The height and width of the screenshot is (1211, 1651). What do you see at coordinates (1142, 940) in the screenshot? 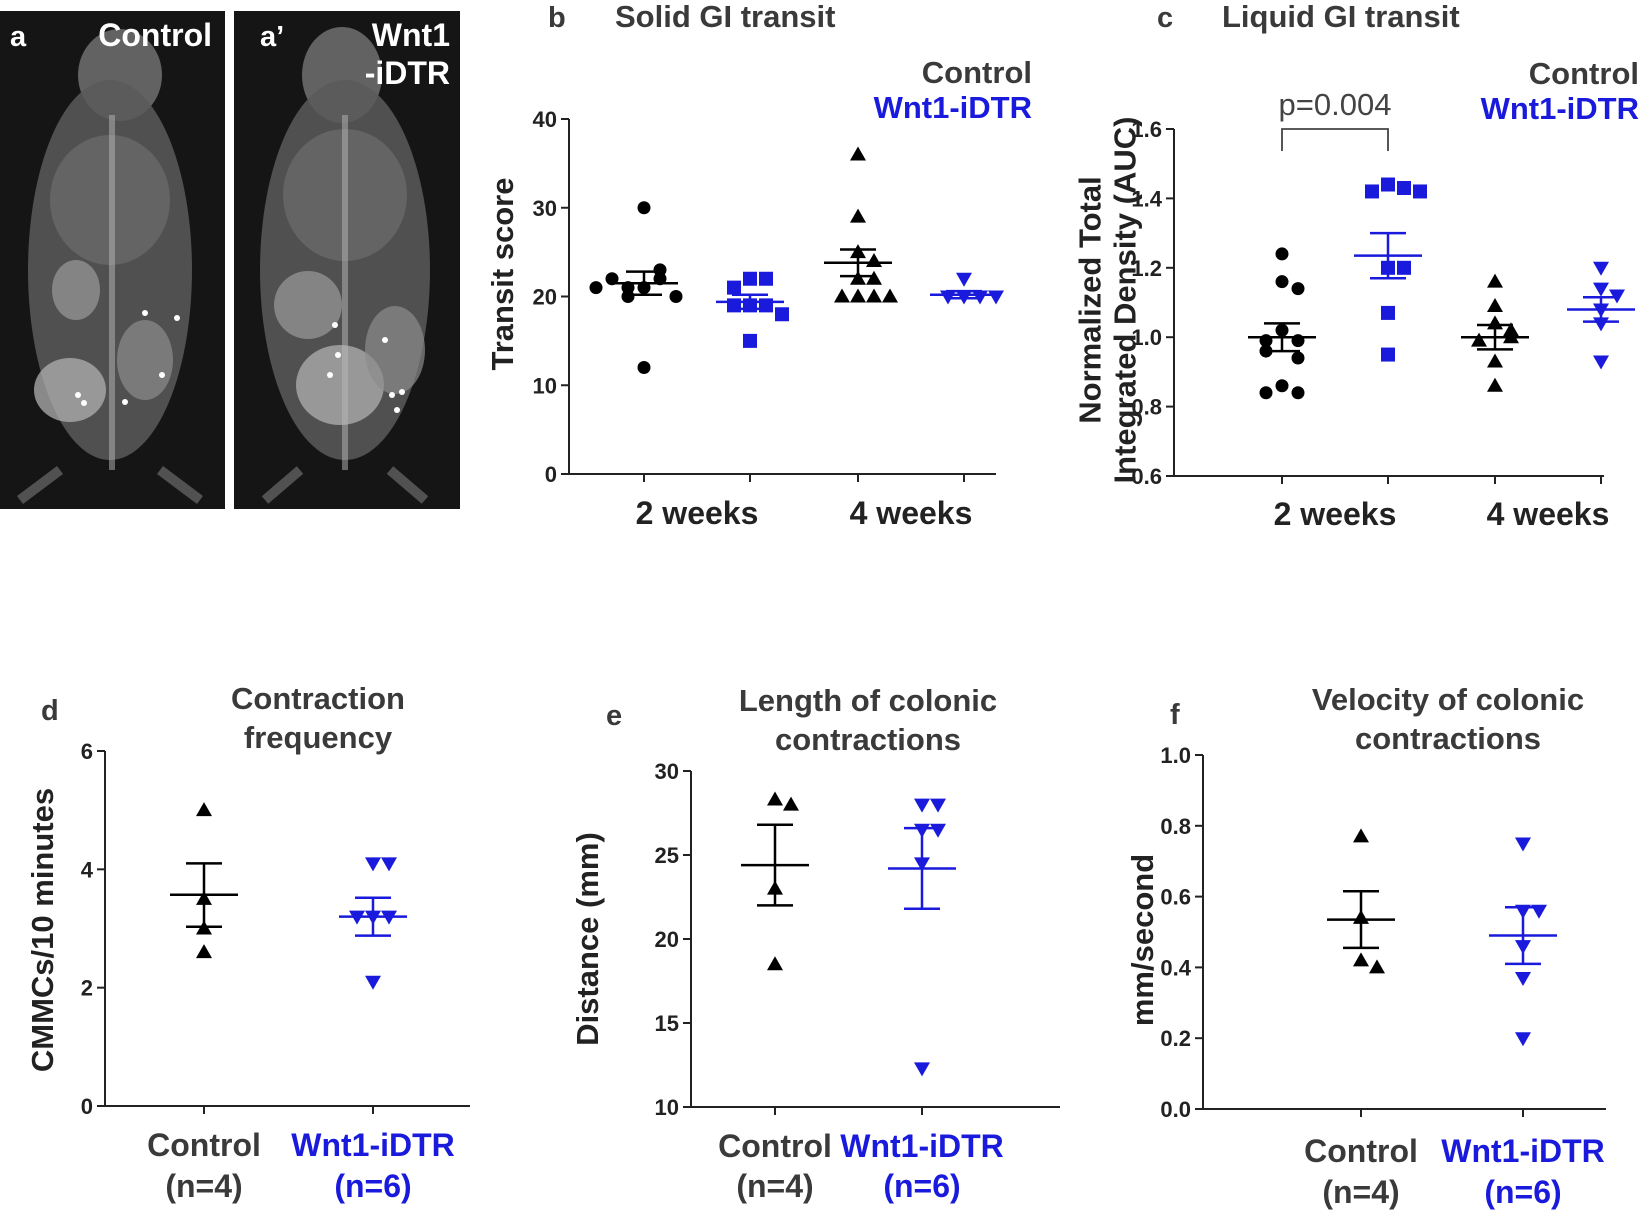
I see `y-axis-label: mm/second` at bounding box center [1142, 940].